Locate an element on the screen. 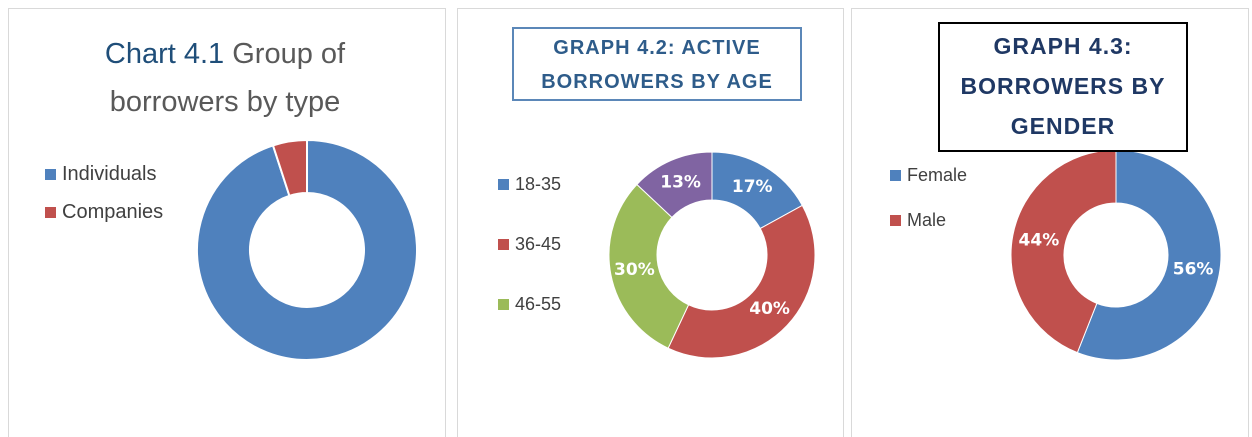 The image size is (1252, 437). legend-item: 18-35 is located at coordinates (529, 184).